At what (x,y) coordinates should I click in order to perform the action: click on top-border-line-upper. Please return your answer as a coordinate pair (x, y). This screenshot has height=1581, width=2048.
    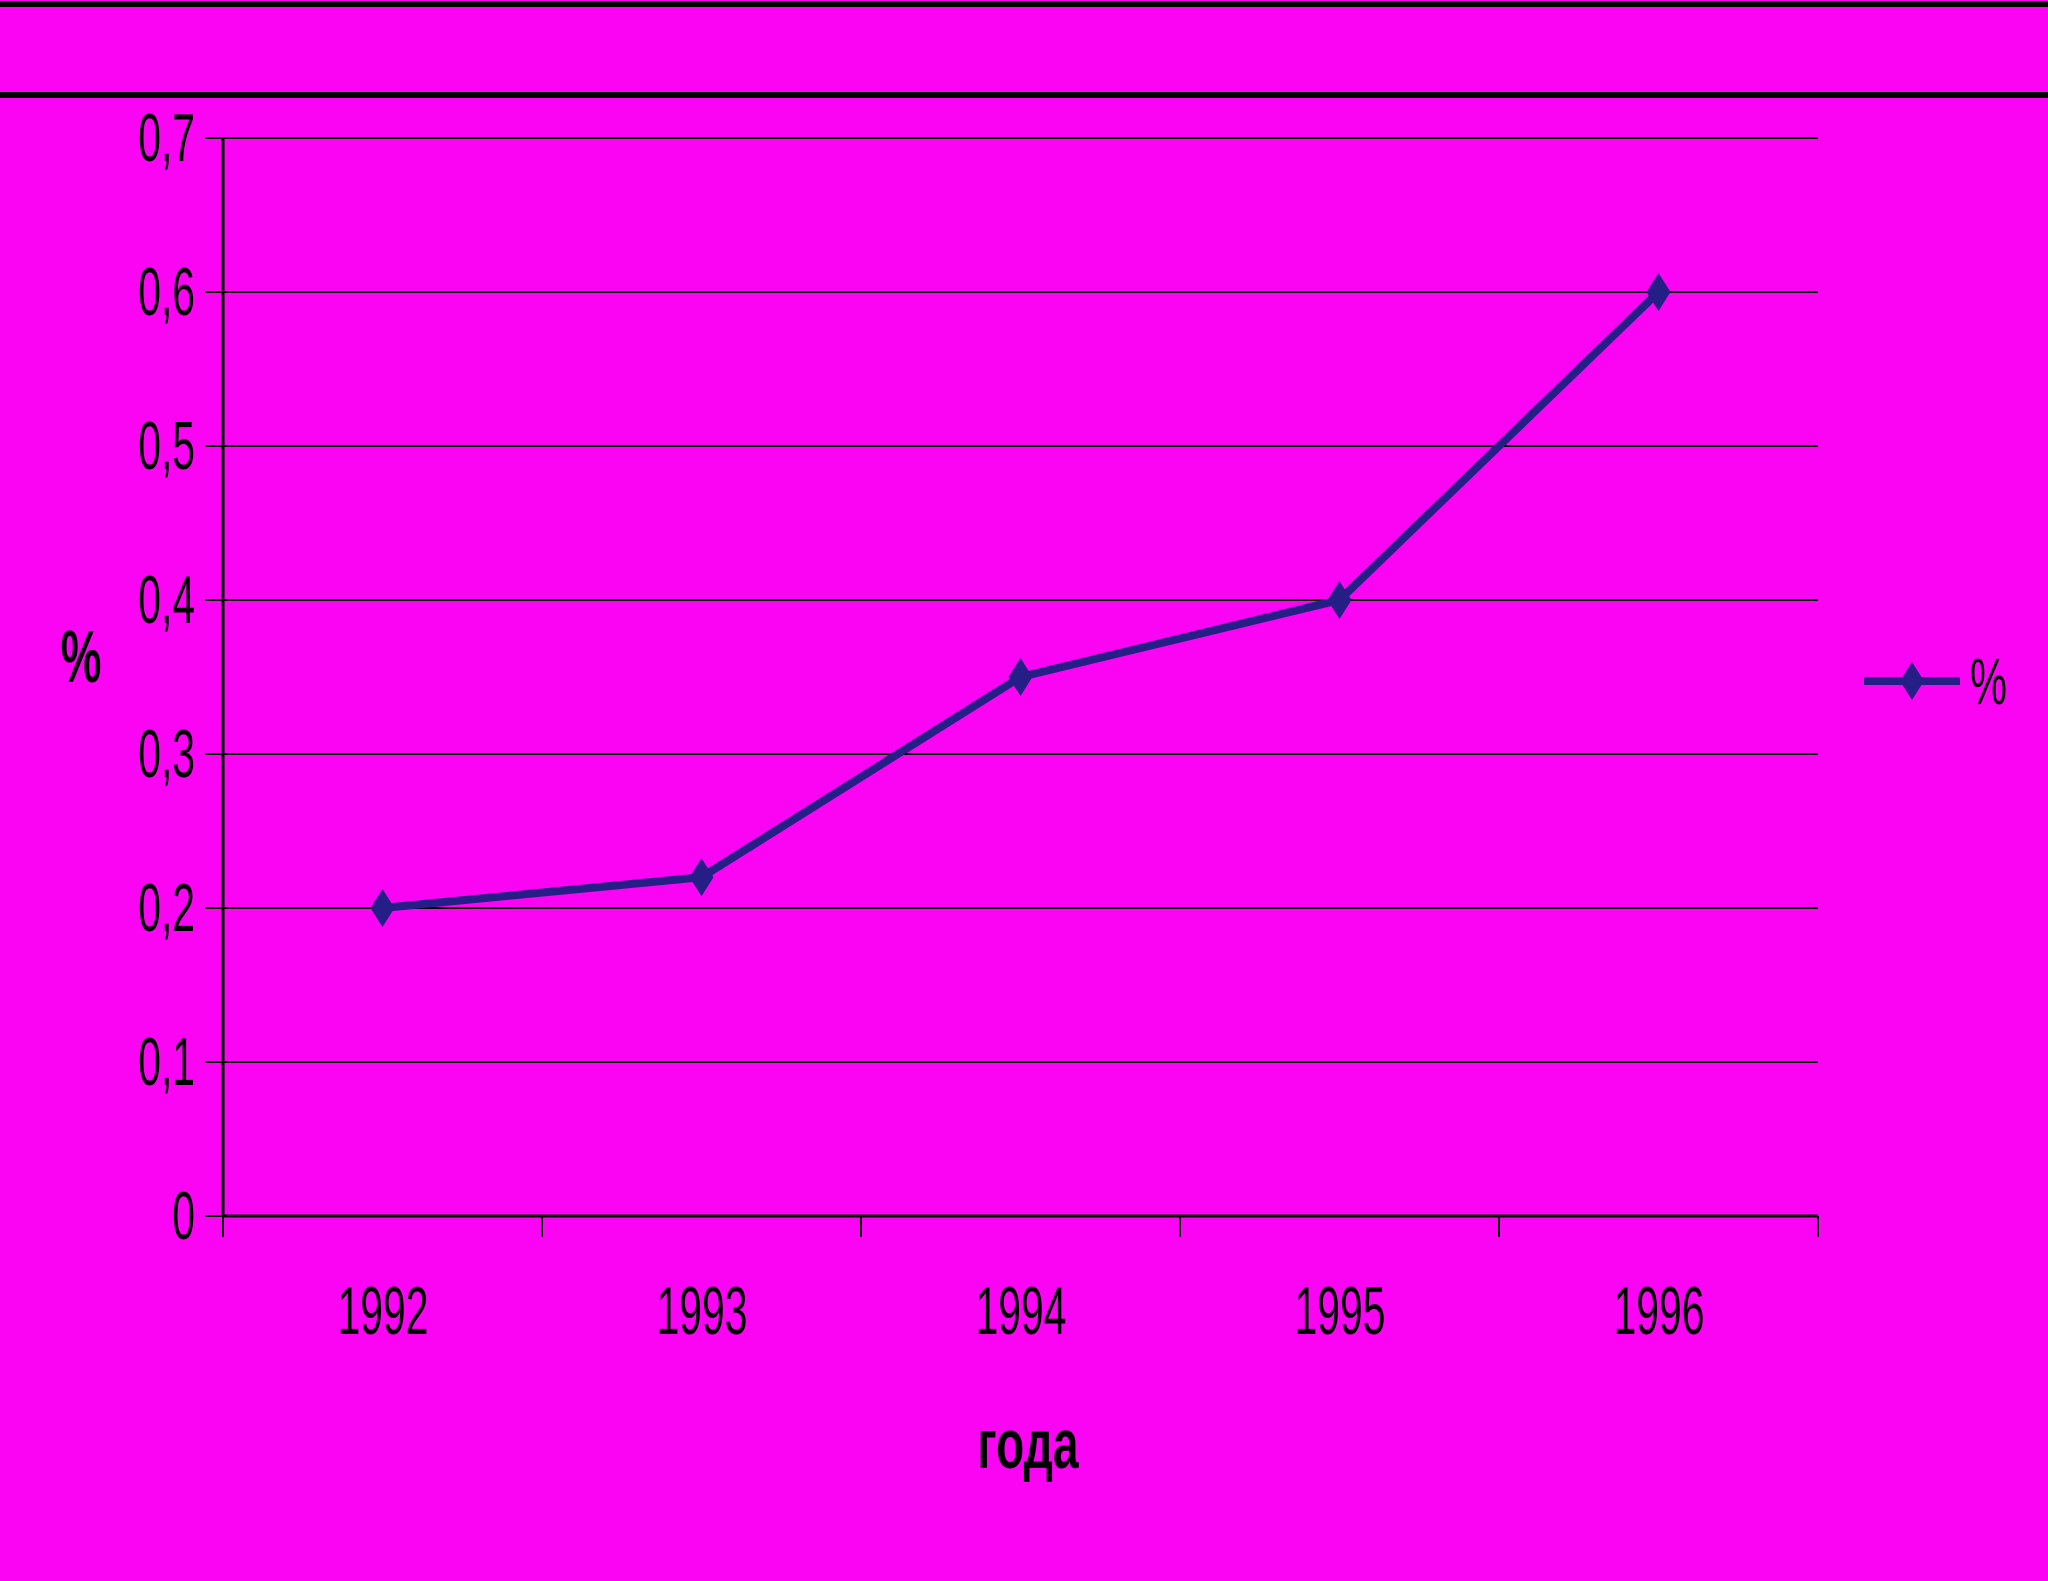
    Looking at the image, I should click on (1024, 4).